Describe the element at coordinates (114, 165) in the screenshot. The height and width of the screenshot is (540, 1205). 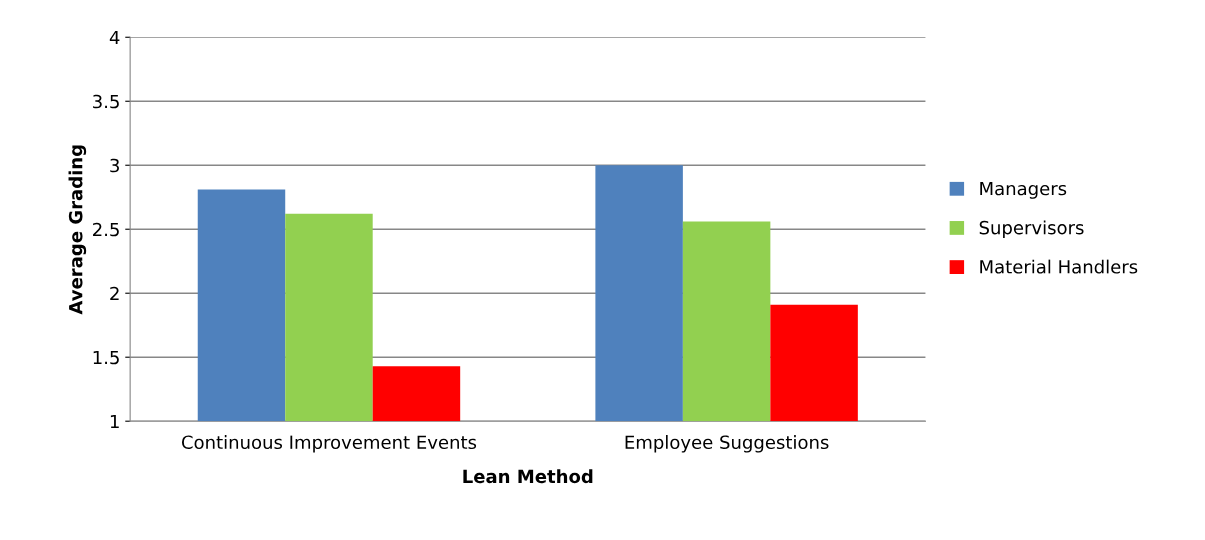
I see `y-tick-label: 3` at that location.